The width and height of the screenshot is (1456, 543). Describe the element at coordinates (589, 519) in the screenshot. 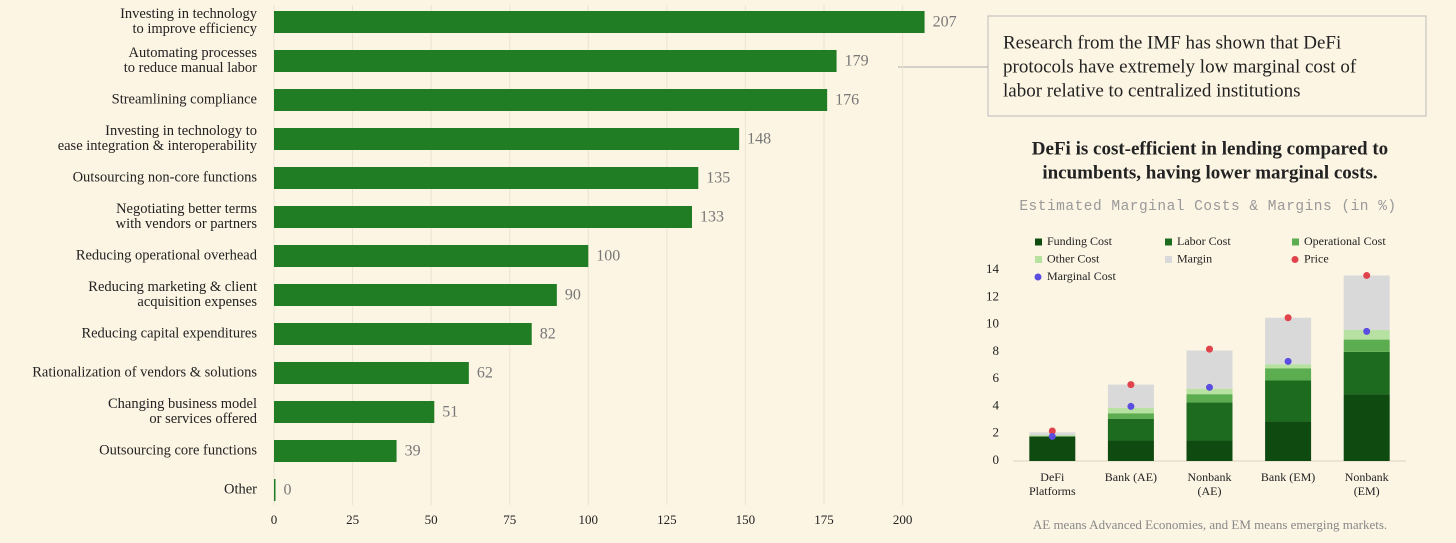

I see `x-tick-label: 100` at that location.